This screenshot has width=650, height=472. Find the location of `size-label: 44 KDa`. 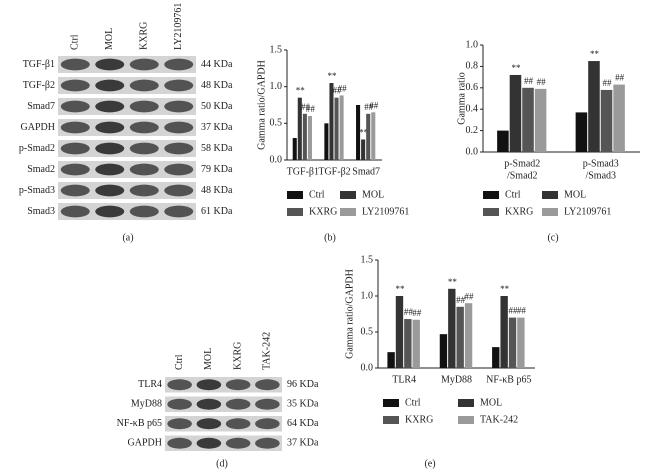

size-label: 44 KDa is located at coordinates (217, 64).